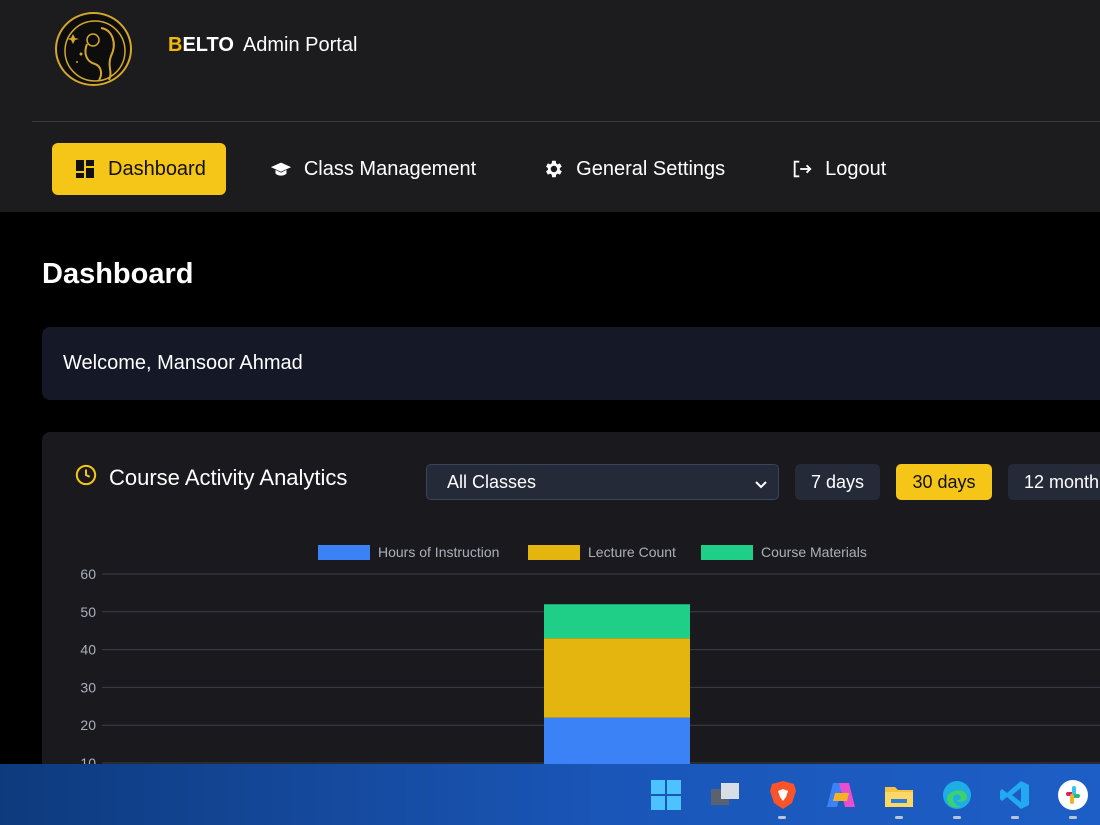 The image size is (1100, 825). I want to click on brave-icon, so click(783, 795).